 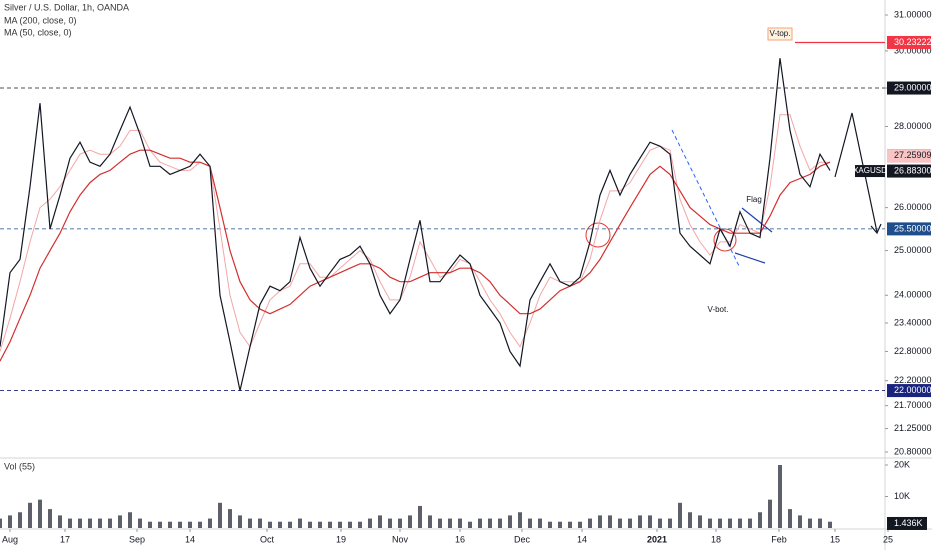 What do you see at coordinates (38, 32) in the screenshot?
I see `legend-entry: MA (50, close, 0)` at bounding box center [38, 32].